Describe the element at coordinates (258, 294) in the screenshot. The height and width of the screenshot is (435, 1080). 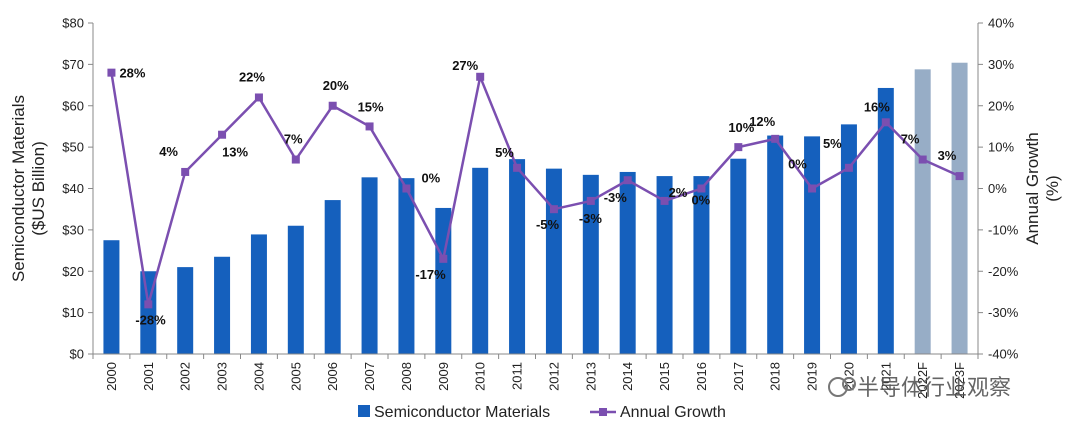
I see `bar-2004` at that location.